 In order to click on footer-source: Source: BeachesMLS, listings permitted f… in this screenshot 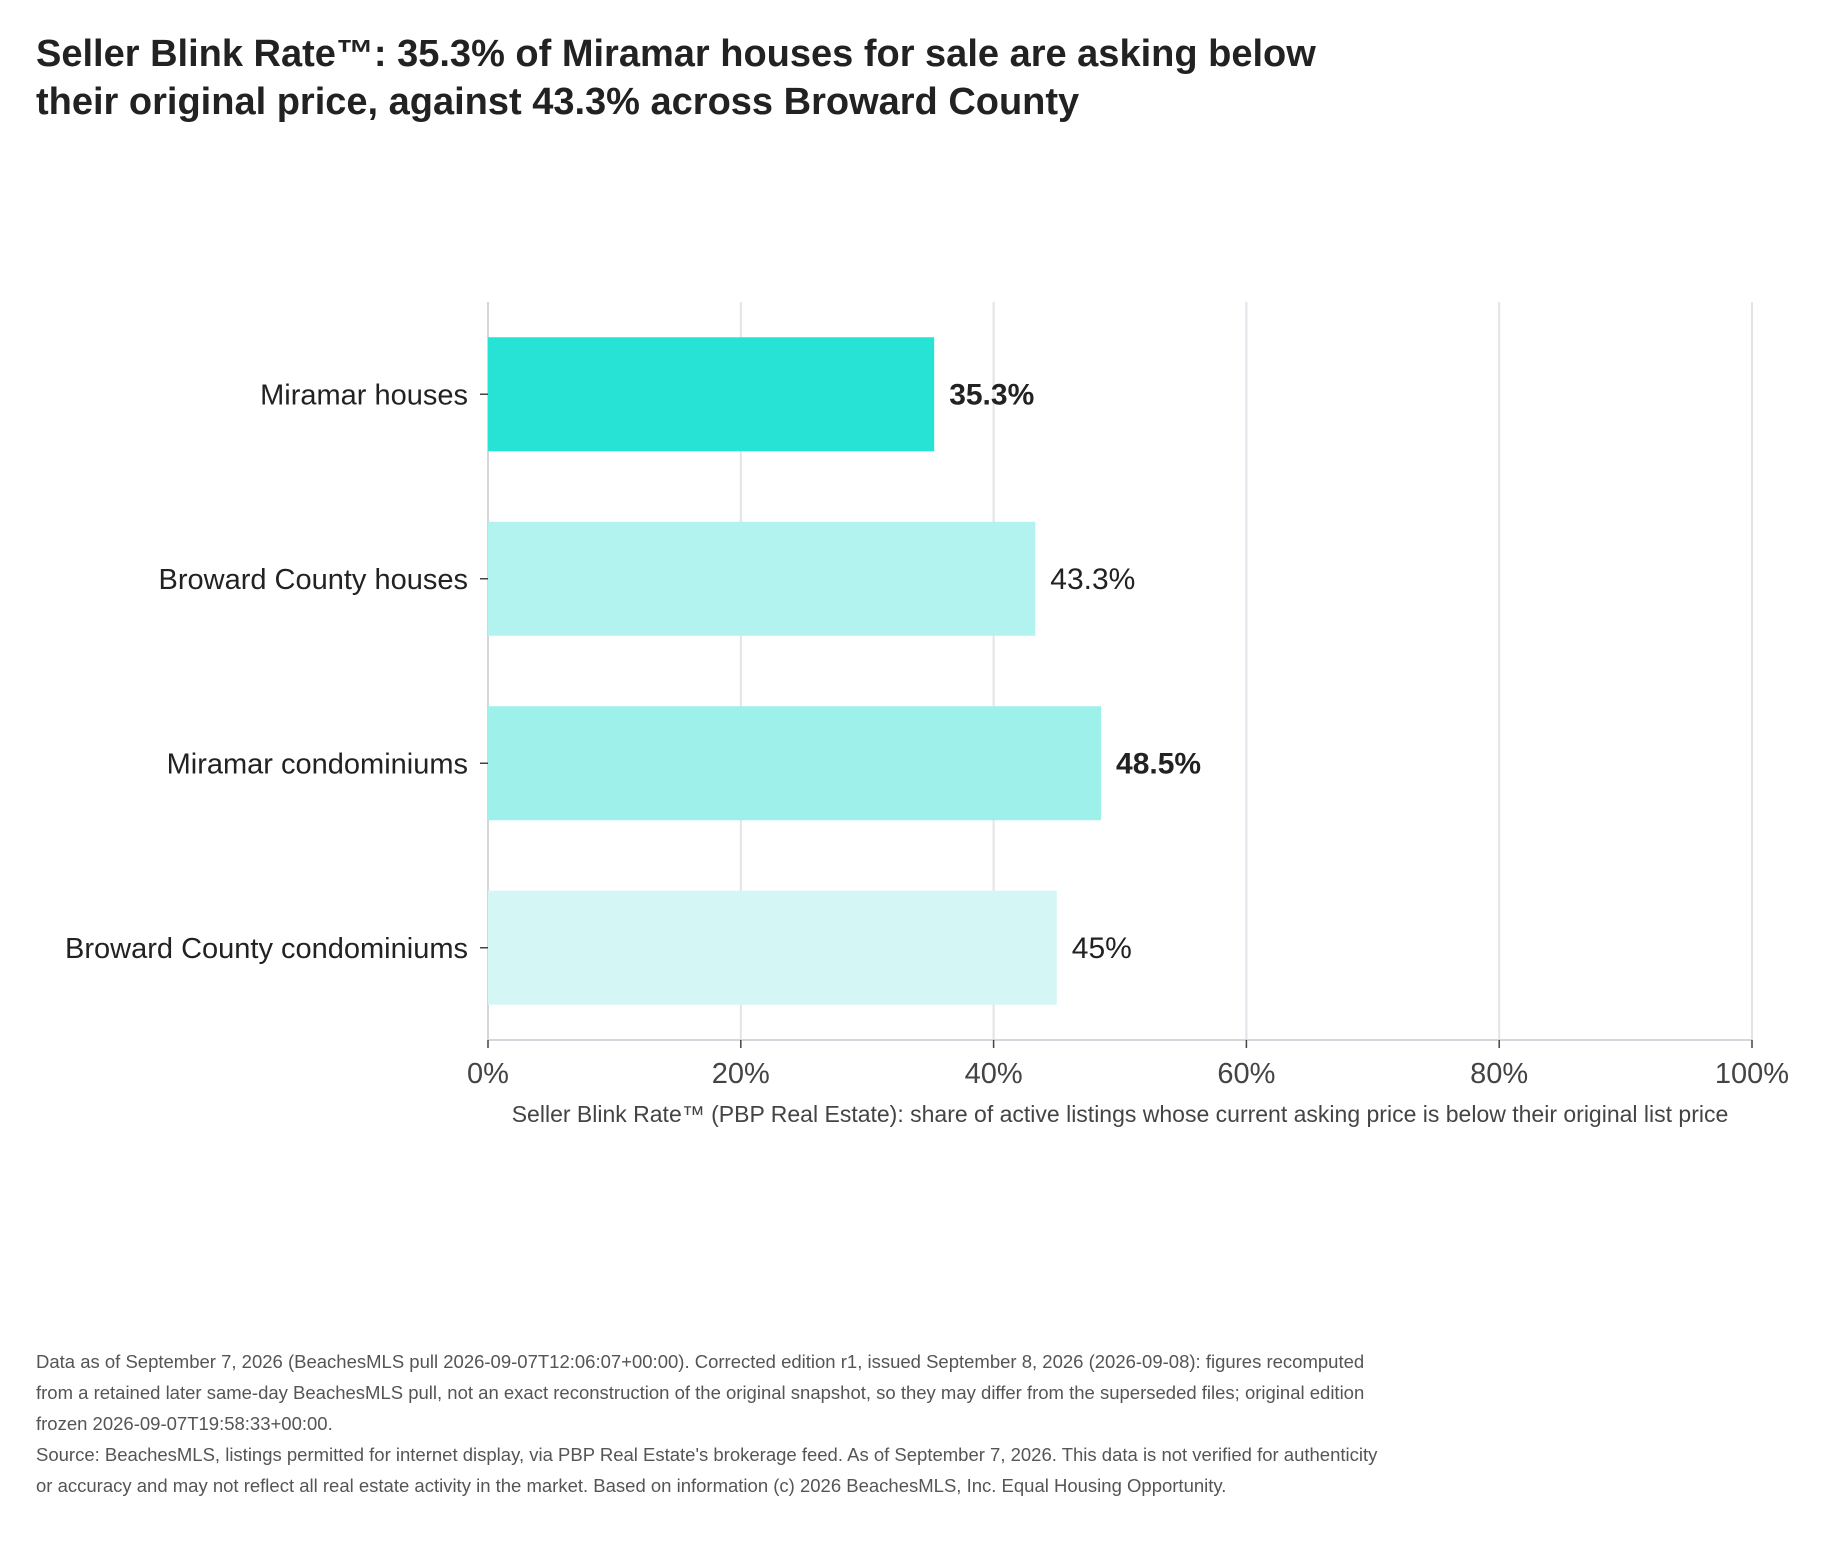, I will do `click(707, 1470)`.